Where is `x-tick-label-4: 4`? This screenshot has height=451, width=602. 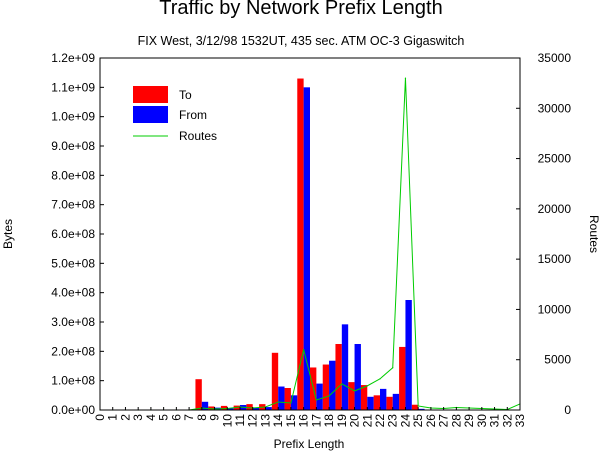
x-tick-label-4: 4 is located at coordinates (151, 417).